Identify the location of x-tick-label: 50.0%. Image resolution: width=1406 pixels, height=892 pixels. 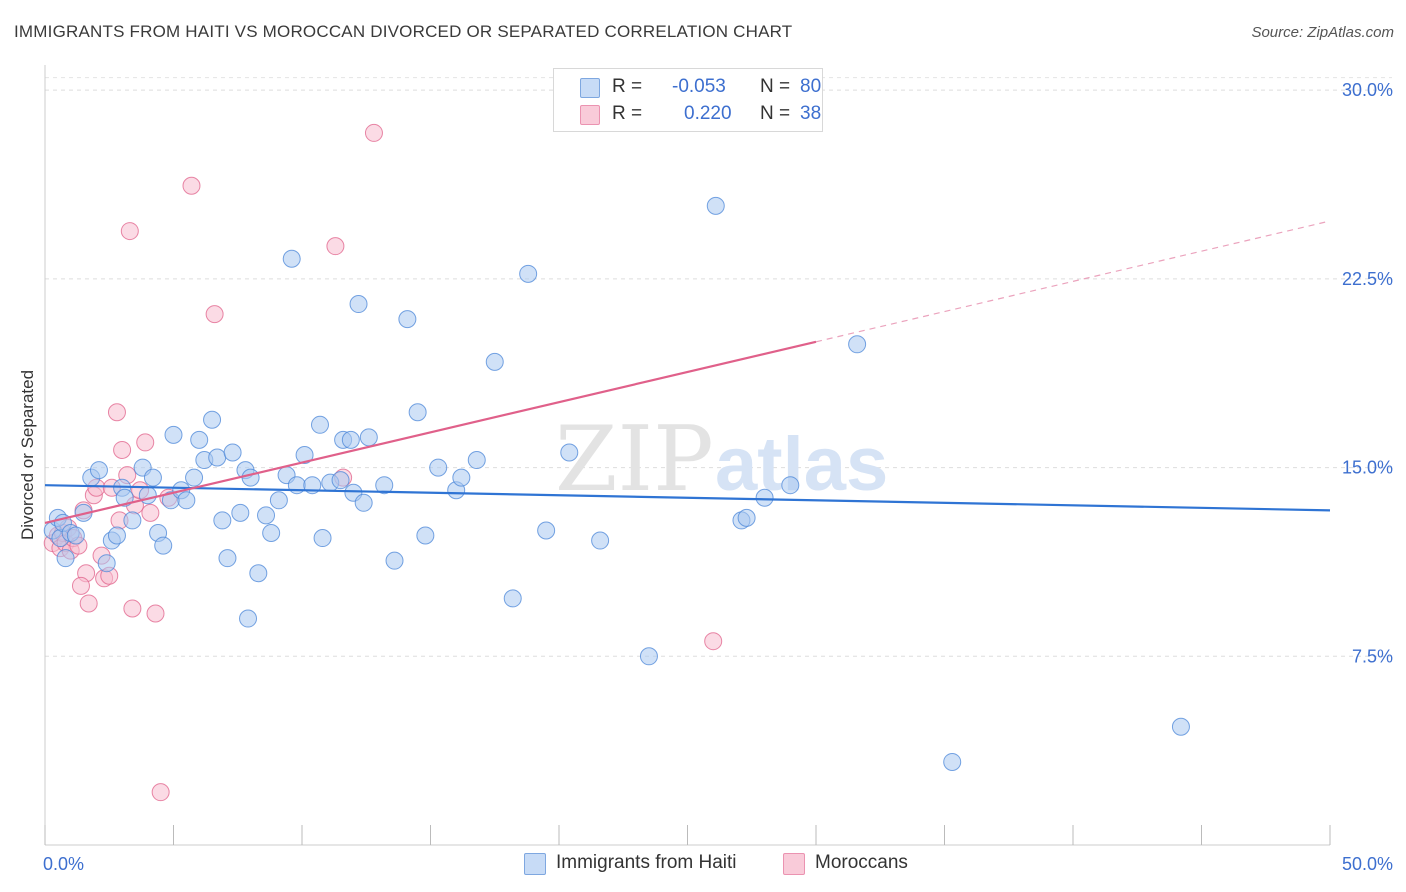
(1367, 864).